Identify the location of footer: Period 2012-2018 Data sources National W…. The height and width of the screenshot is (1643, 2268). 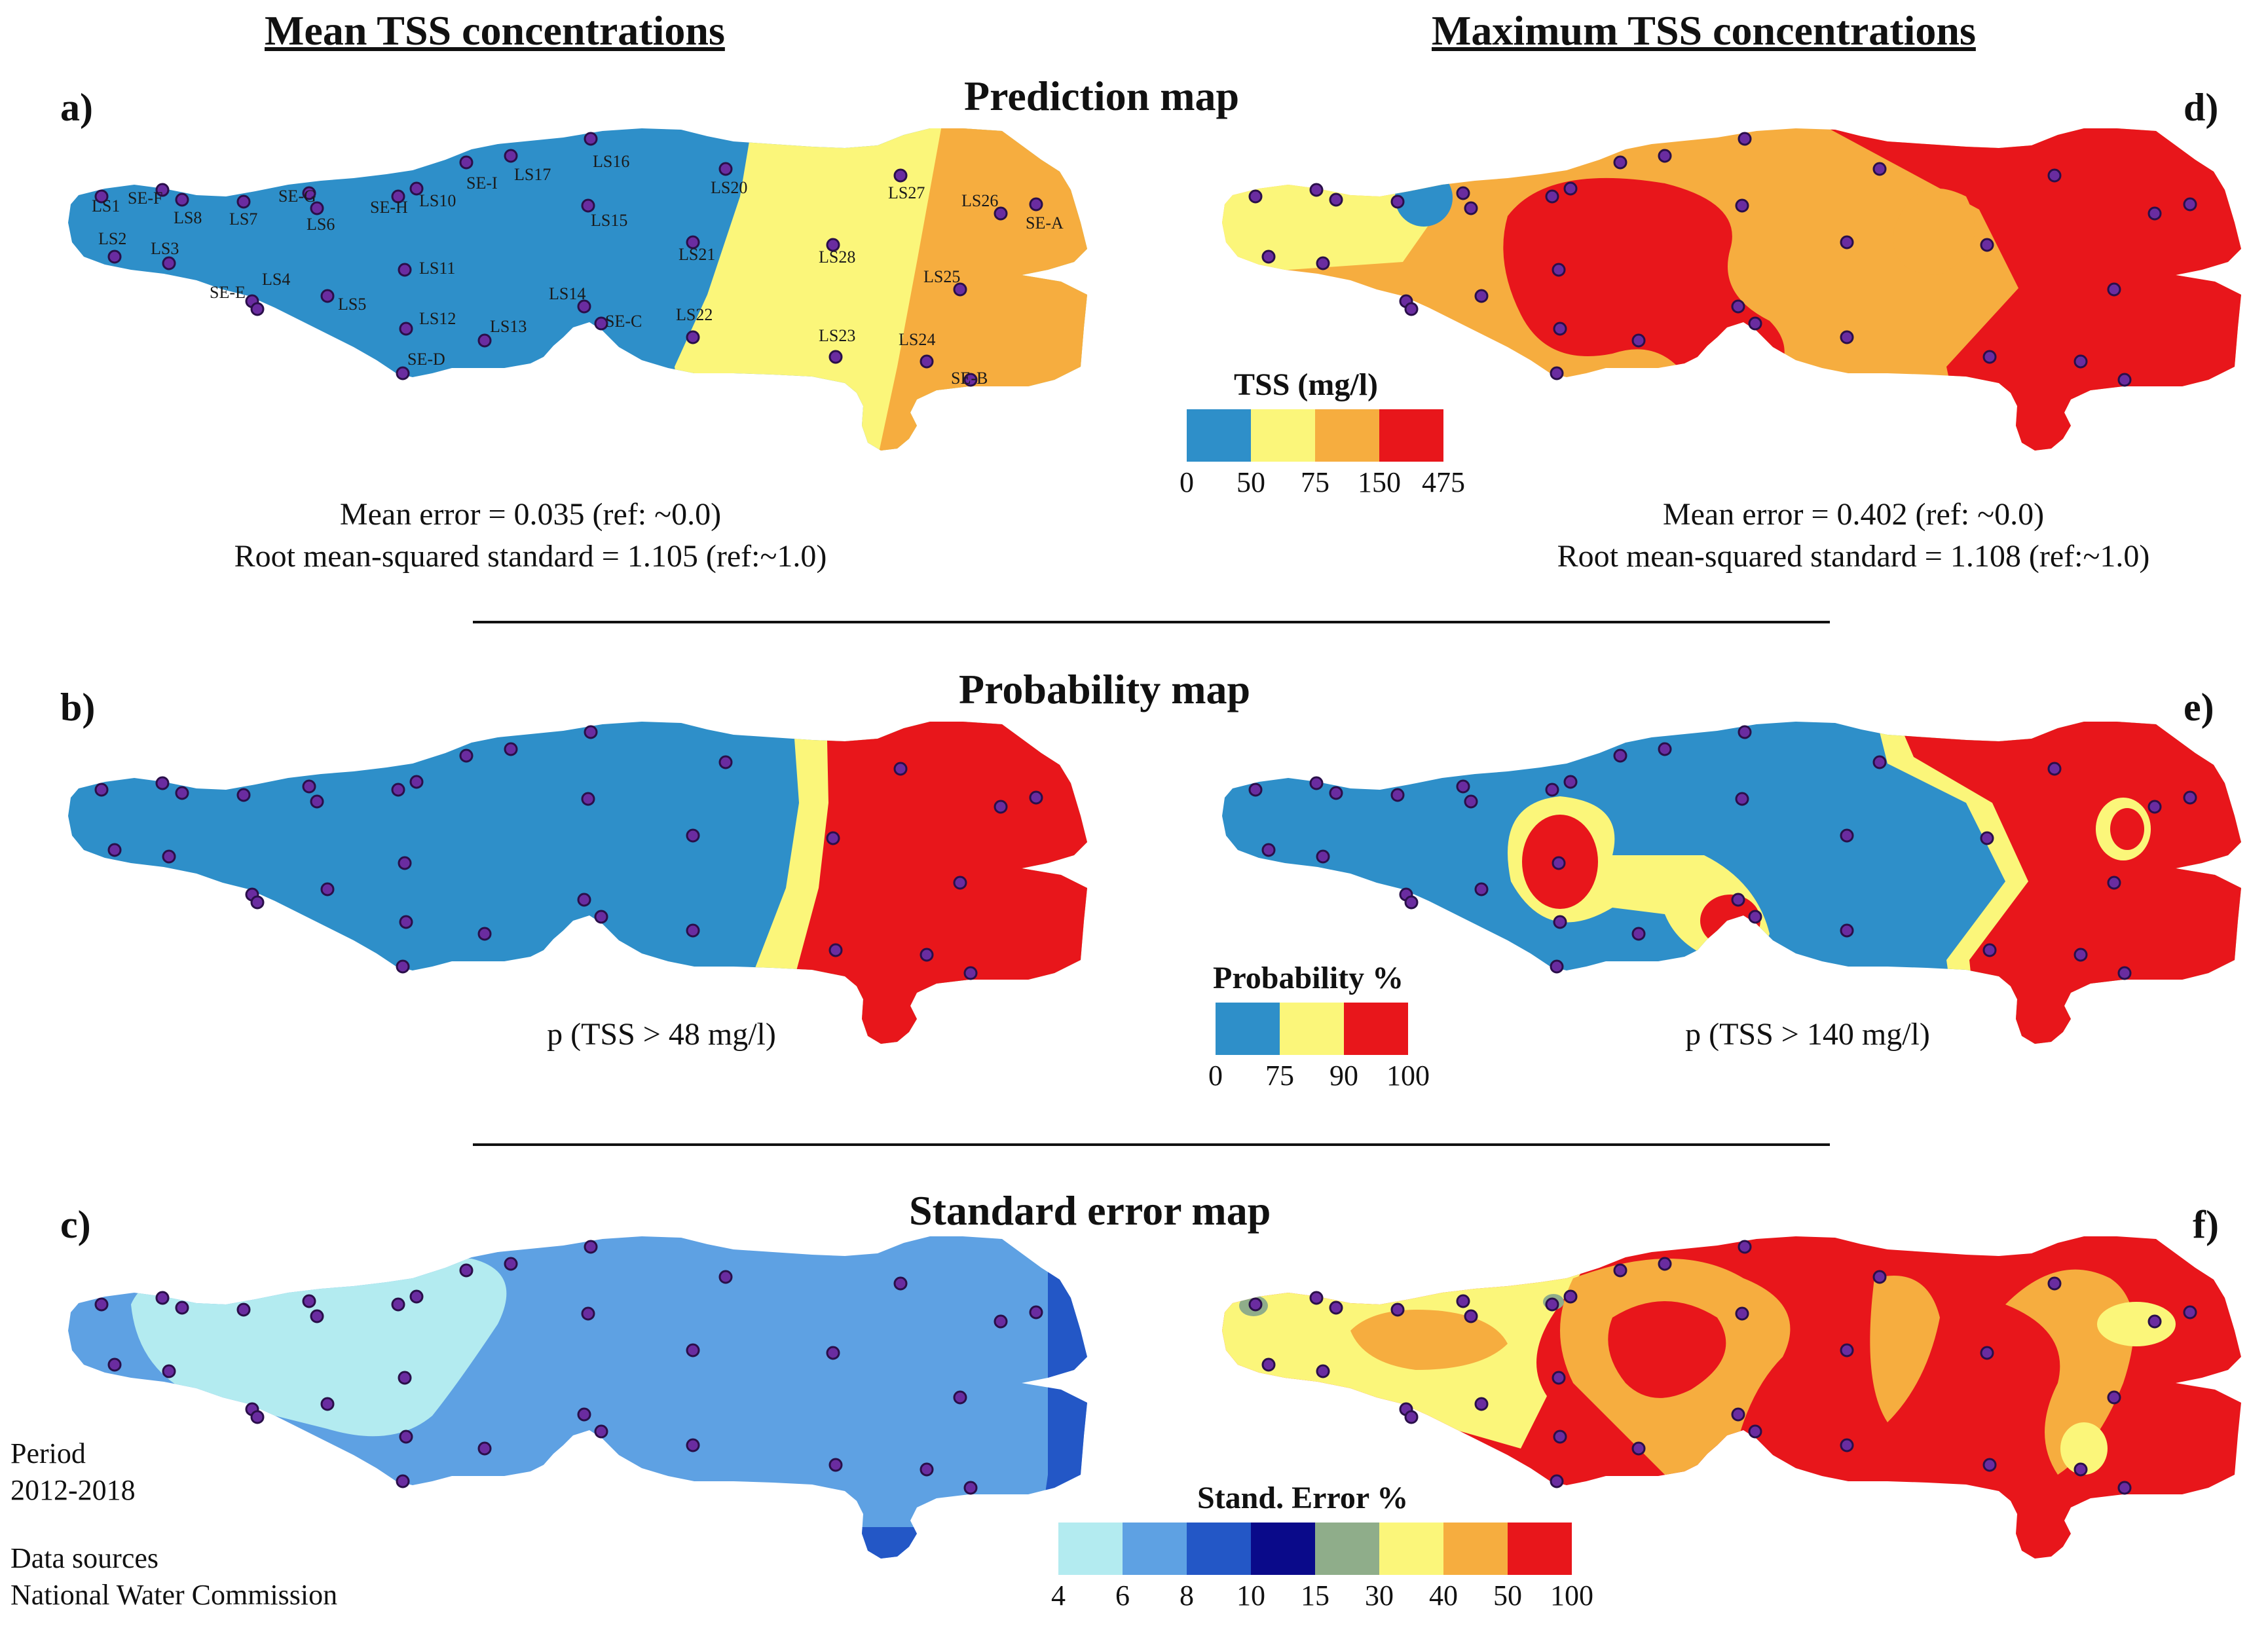
(173, 1524).